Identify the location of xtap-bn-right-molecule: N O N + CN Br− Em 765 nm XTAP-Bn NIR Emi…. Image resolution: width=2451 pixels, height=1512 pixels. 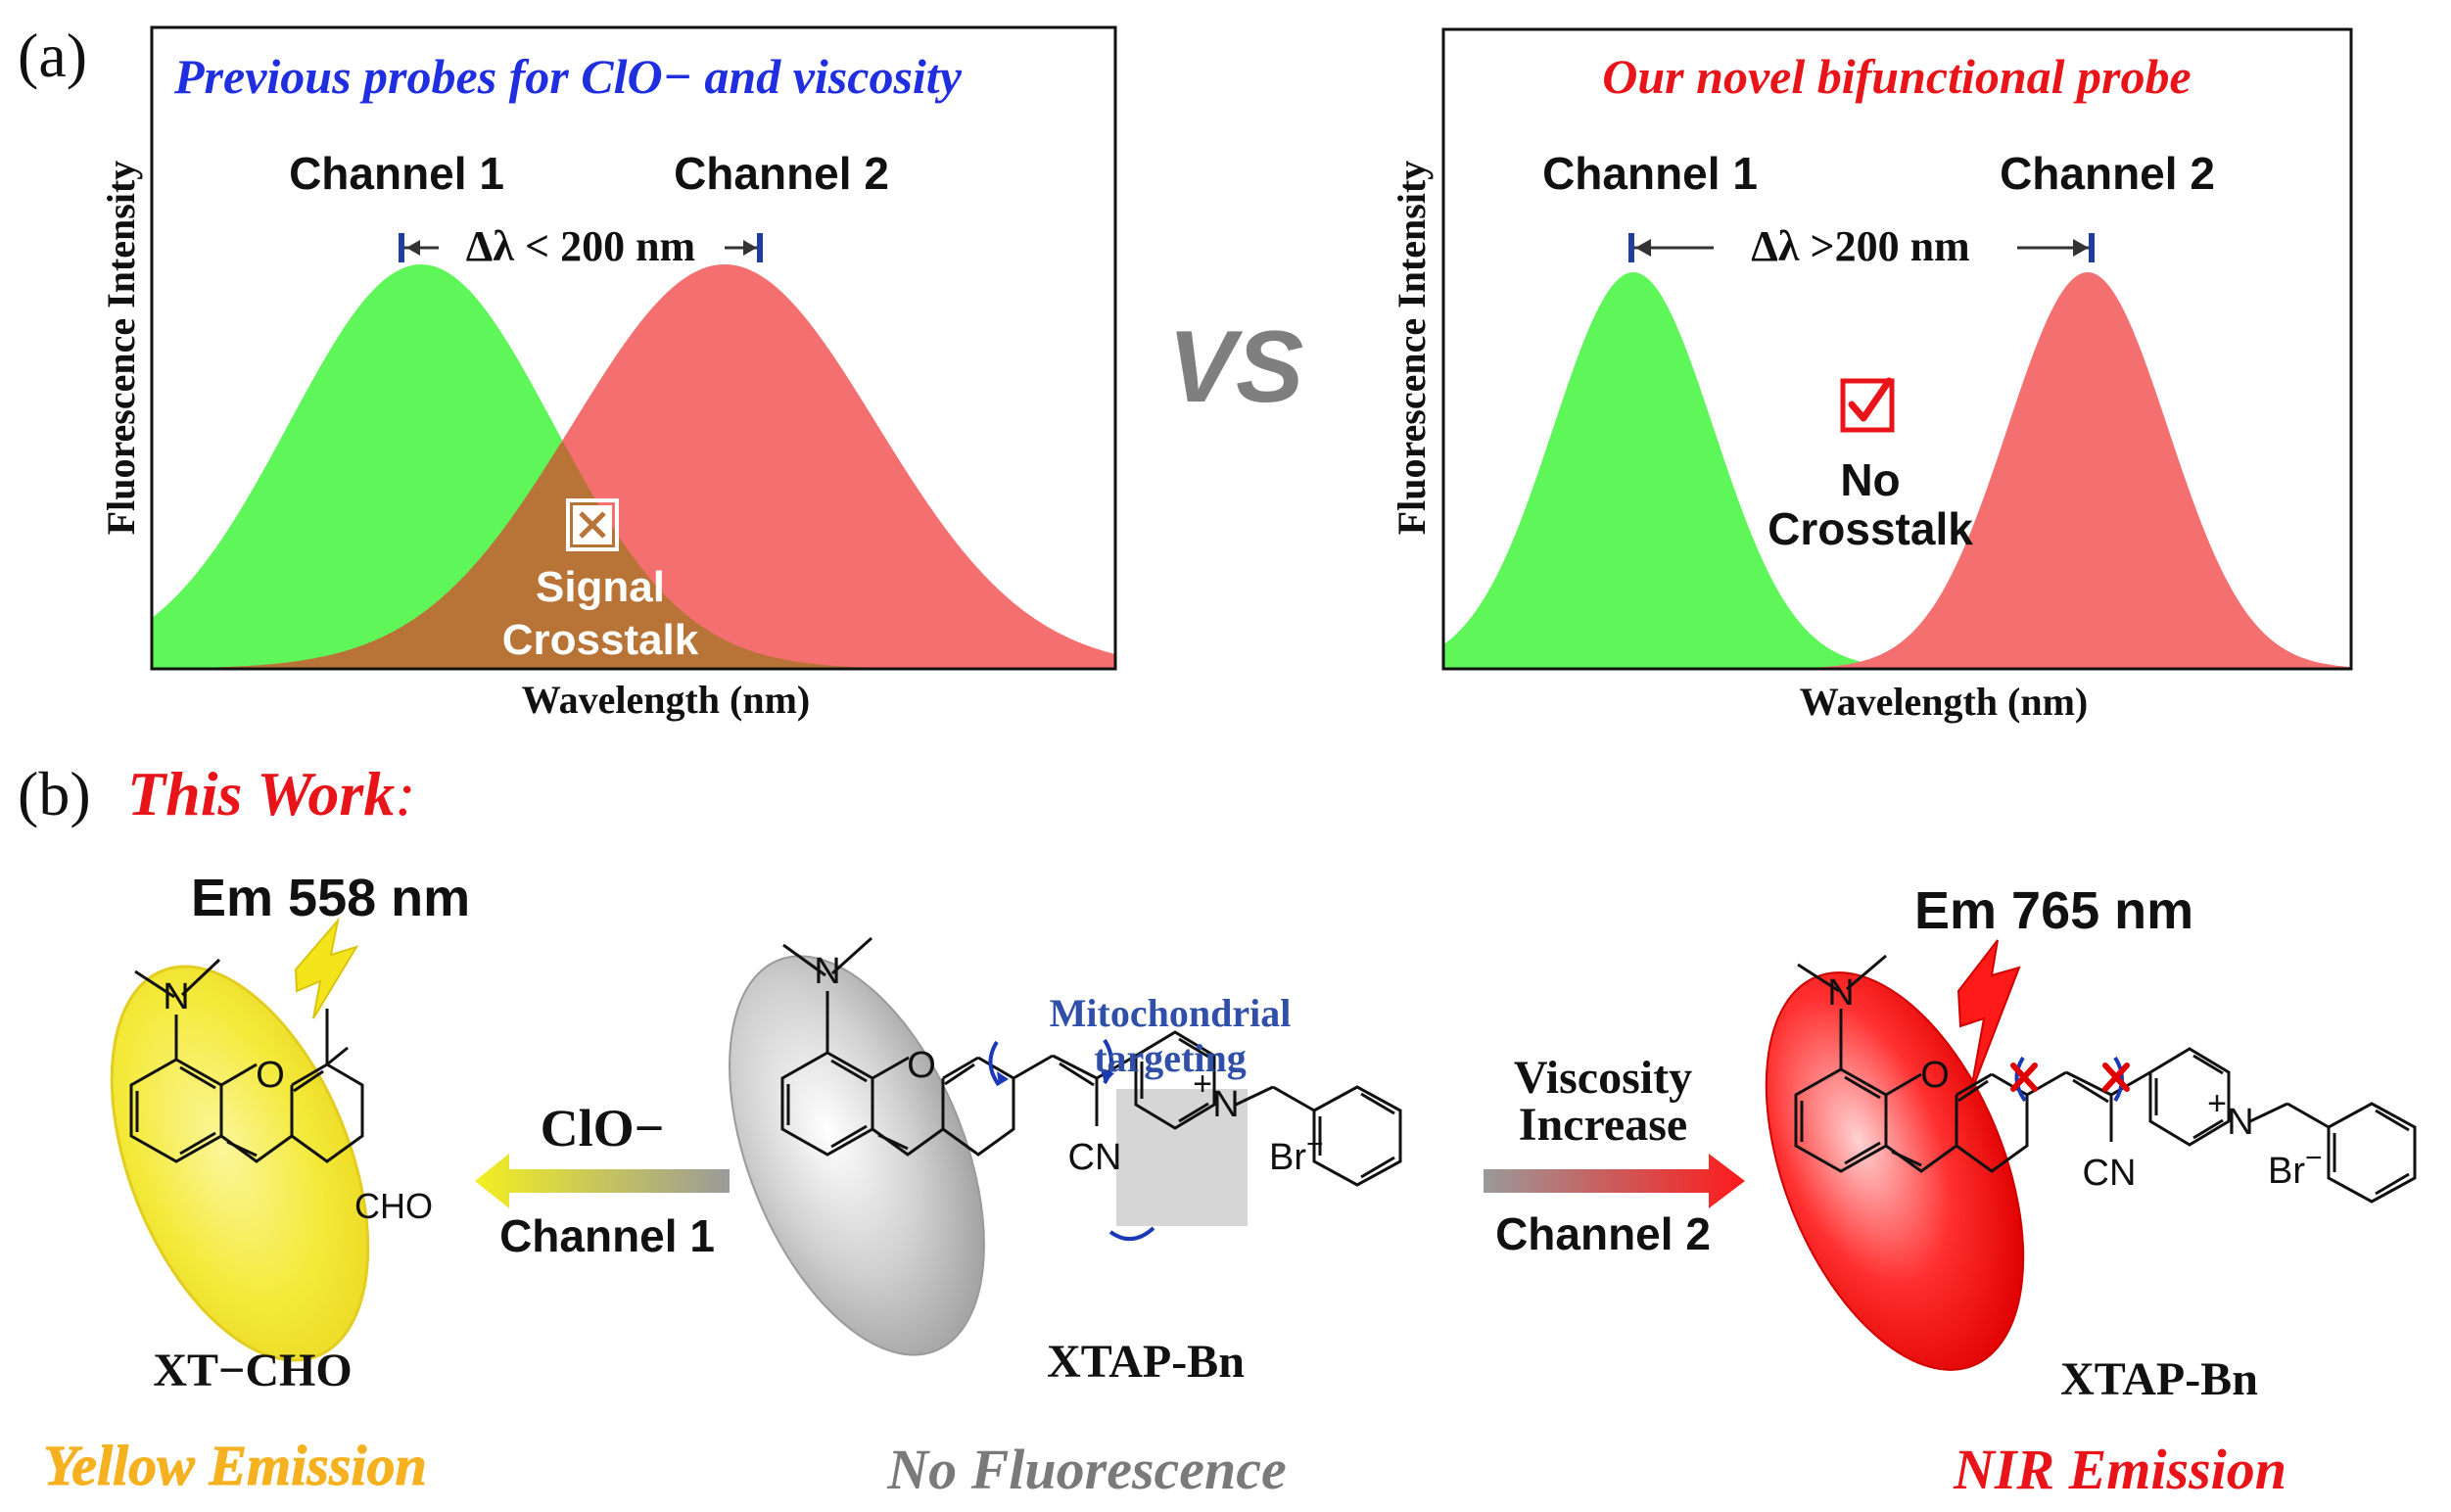
(2091, 1191).